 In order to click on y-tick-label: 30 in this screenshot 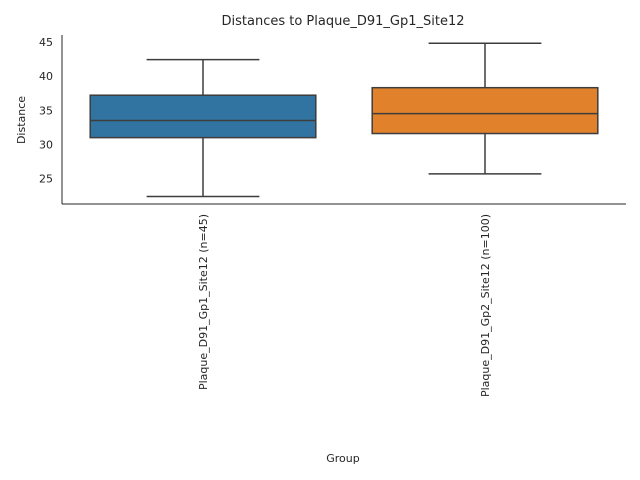, I will do `click(46, 144)`.